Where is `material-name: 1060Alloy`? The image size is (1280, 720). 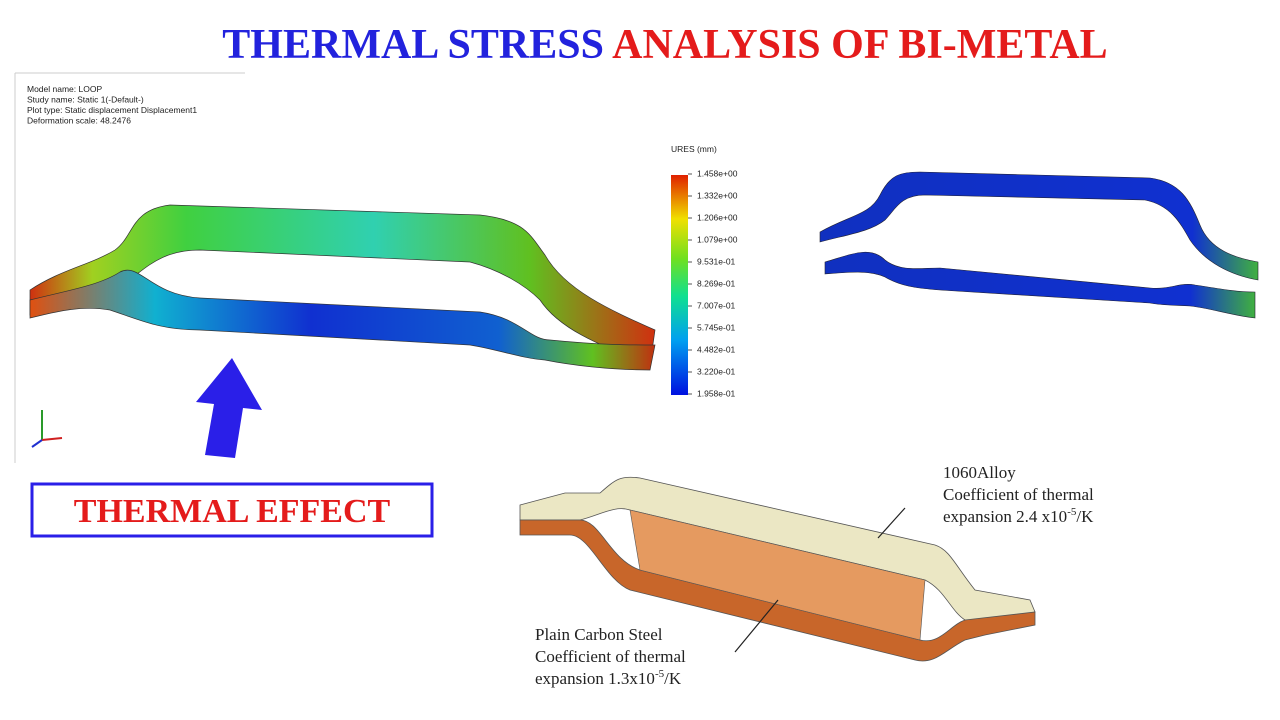 material-name: 1060Alloy is located at coordinates (979, 472).